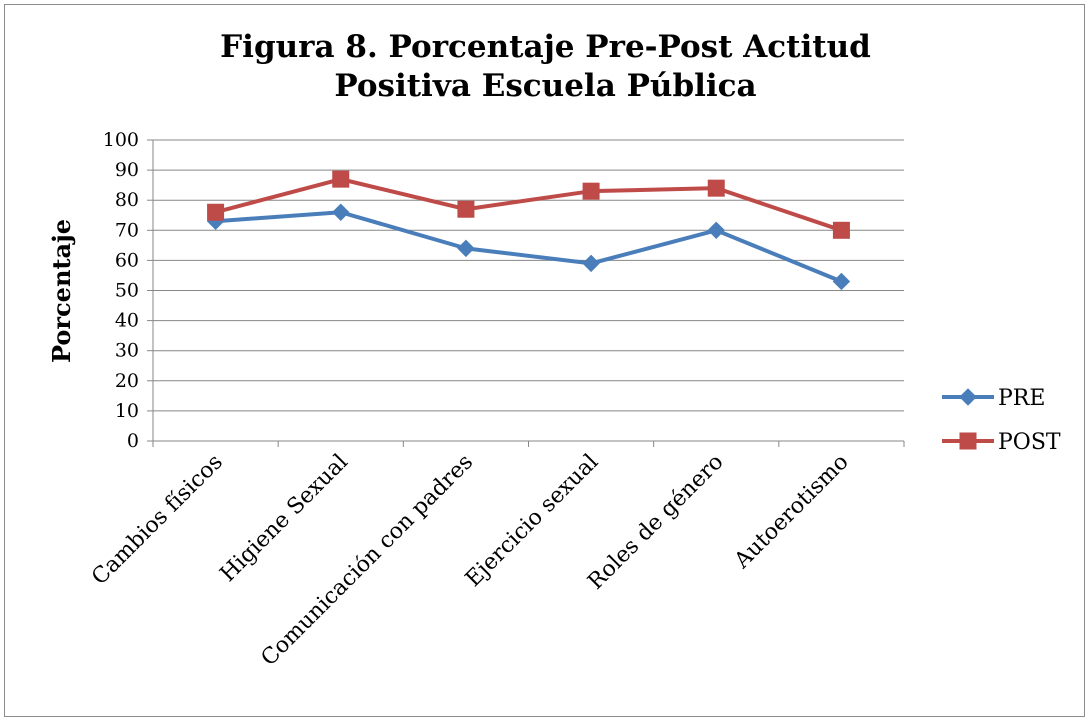  I want to click on legend-label-pre: PRE, so click(1021, 398).